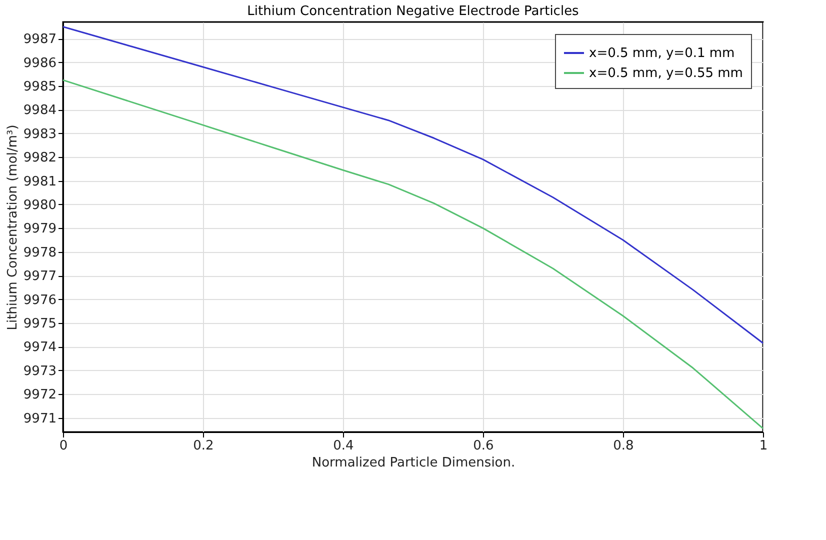  I want to click on y-tick-label: 9972, so click(39, 395).